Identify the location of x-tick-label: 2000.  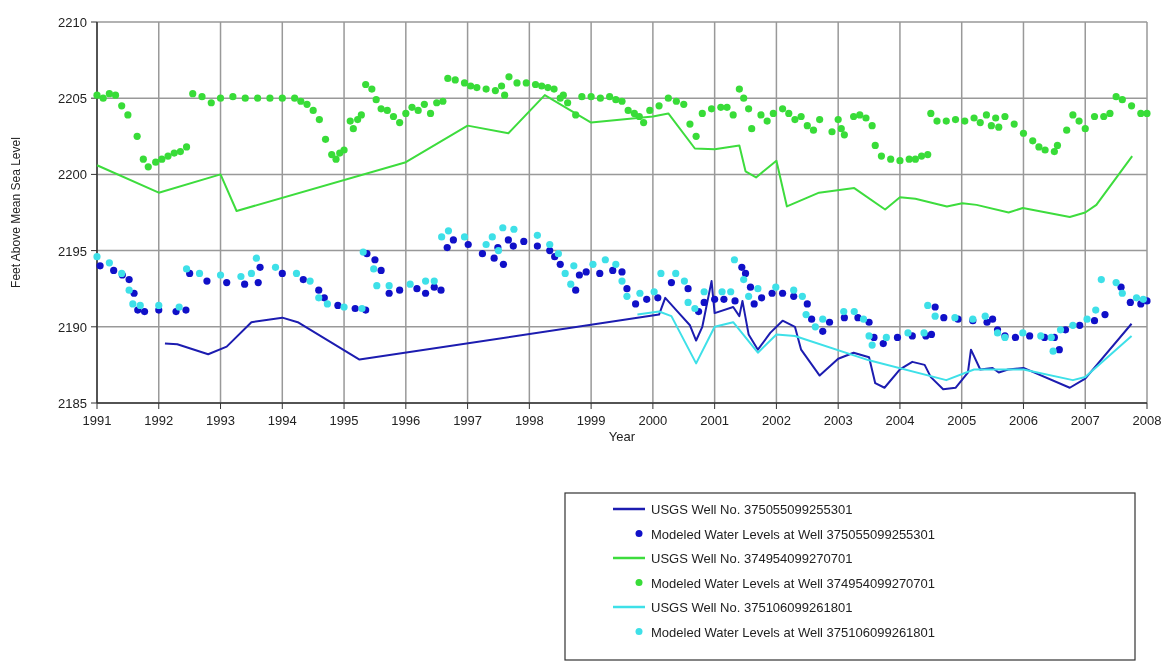
(653, 420).